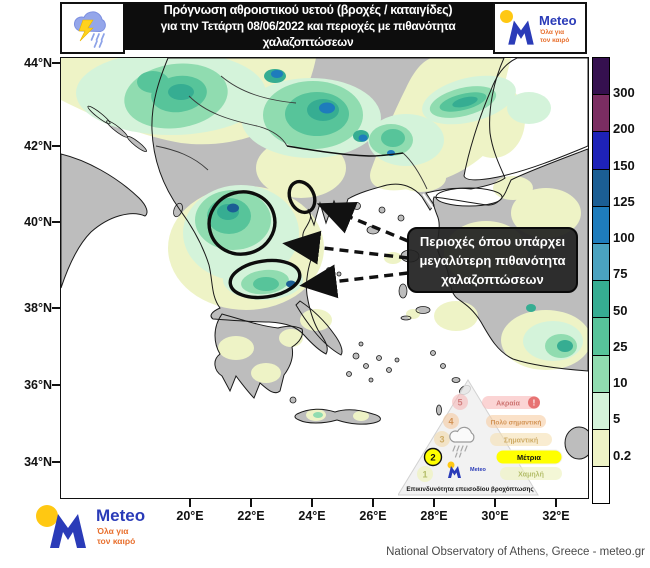 The image size is (650, 568). What do you see at coordinates (521, 441) in the screenshot?
I see `pyramid-label-3: Σημαντική` at bounding box center [521, 441].